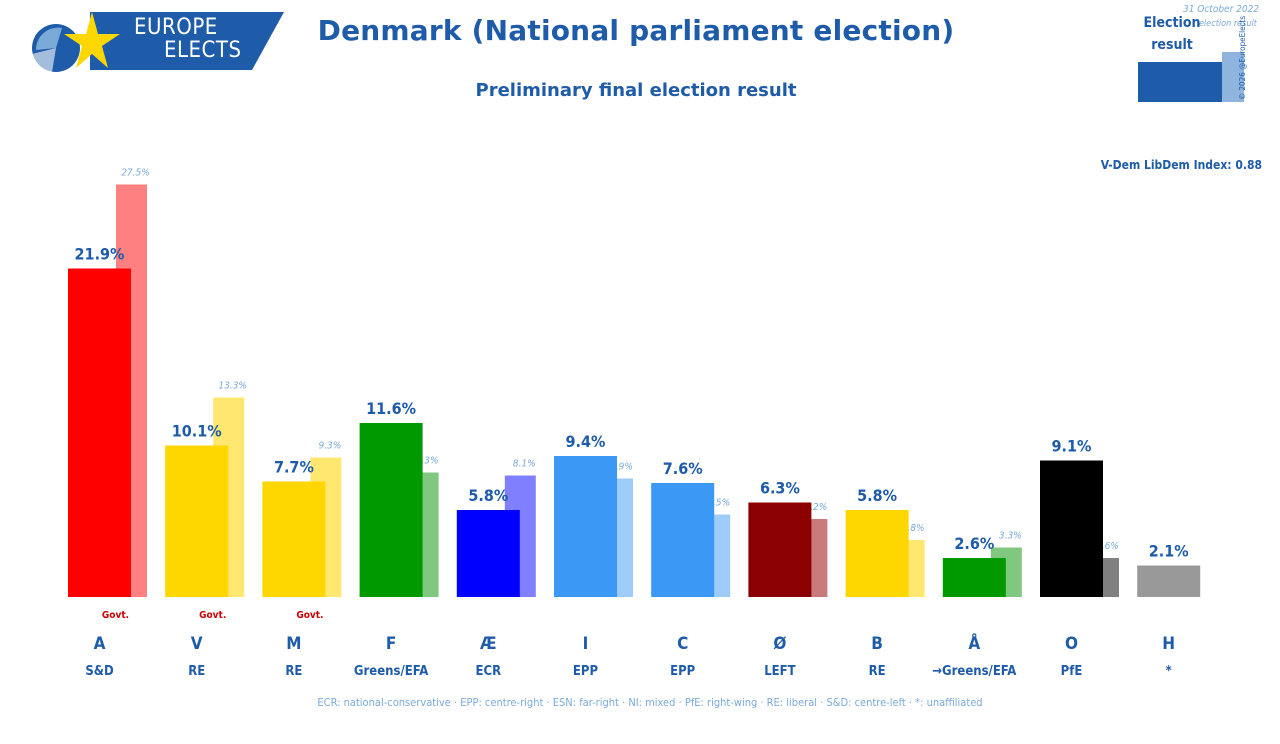  What do you see at coordinates (877, 671) in the screenshot?
I see `group-label-8: RE` at bounding box center [877, 671].